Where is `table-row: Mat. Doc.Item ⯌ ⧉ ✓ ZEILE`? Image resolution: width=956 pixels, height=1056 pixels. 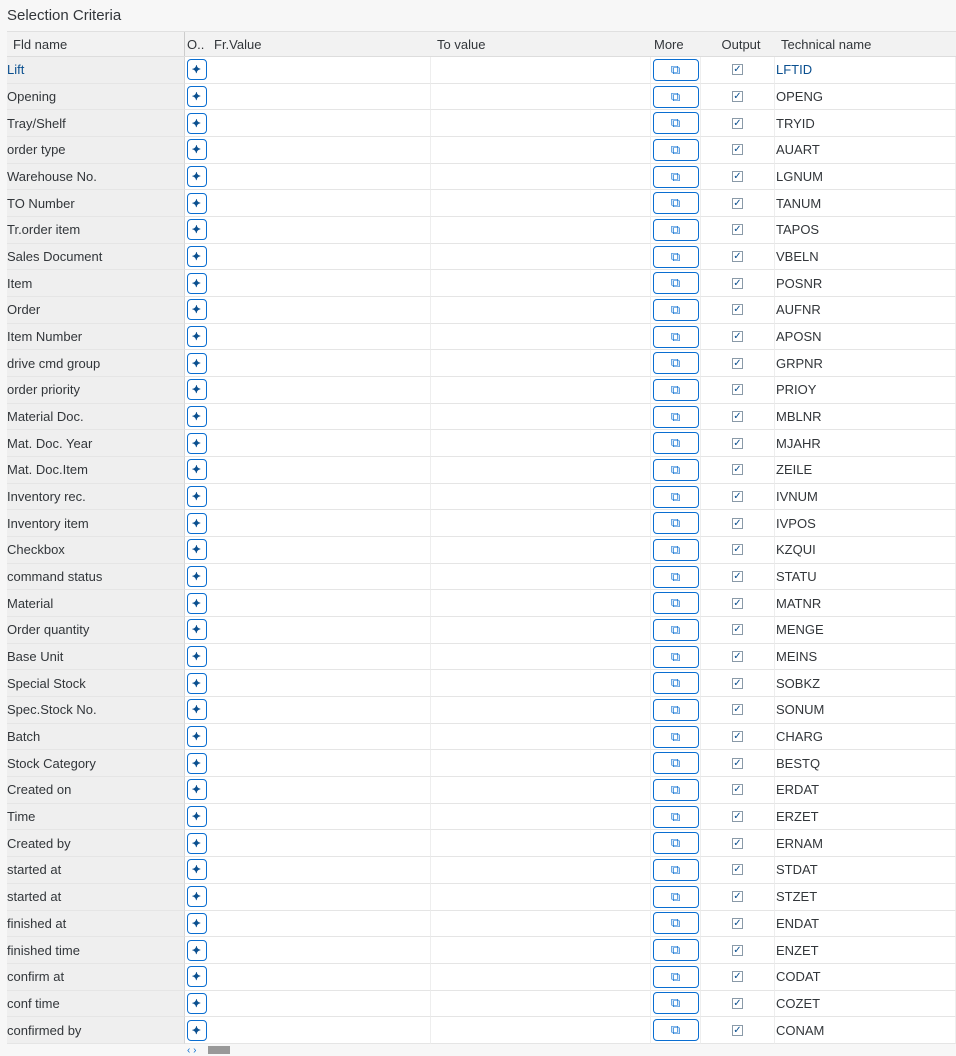 table-row: Mat. Doc.Item ⯌ ⧉ ✓ ZEILE is located at coordinates (481, 470).